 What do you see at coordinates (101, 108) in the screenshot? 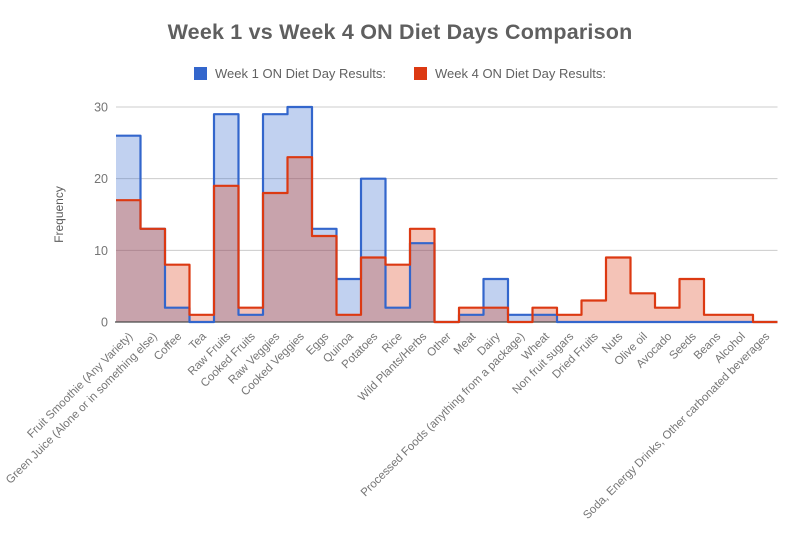
I see `y-axis-tick-label: 30` at bounding box center [101, 108].